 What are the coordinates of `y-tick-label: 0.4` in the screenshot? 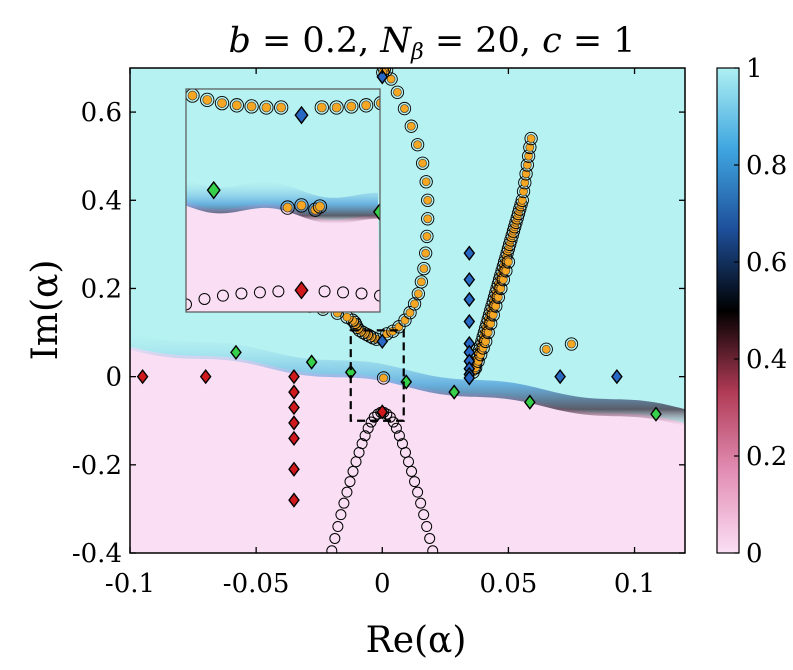 It's located at (101, 201).